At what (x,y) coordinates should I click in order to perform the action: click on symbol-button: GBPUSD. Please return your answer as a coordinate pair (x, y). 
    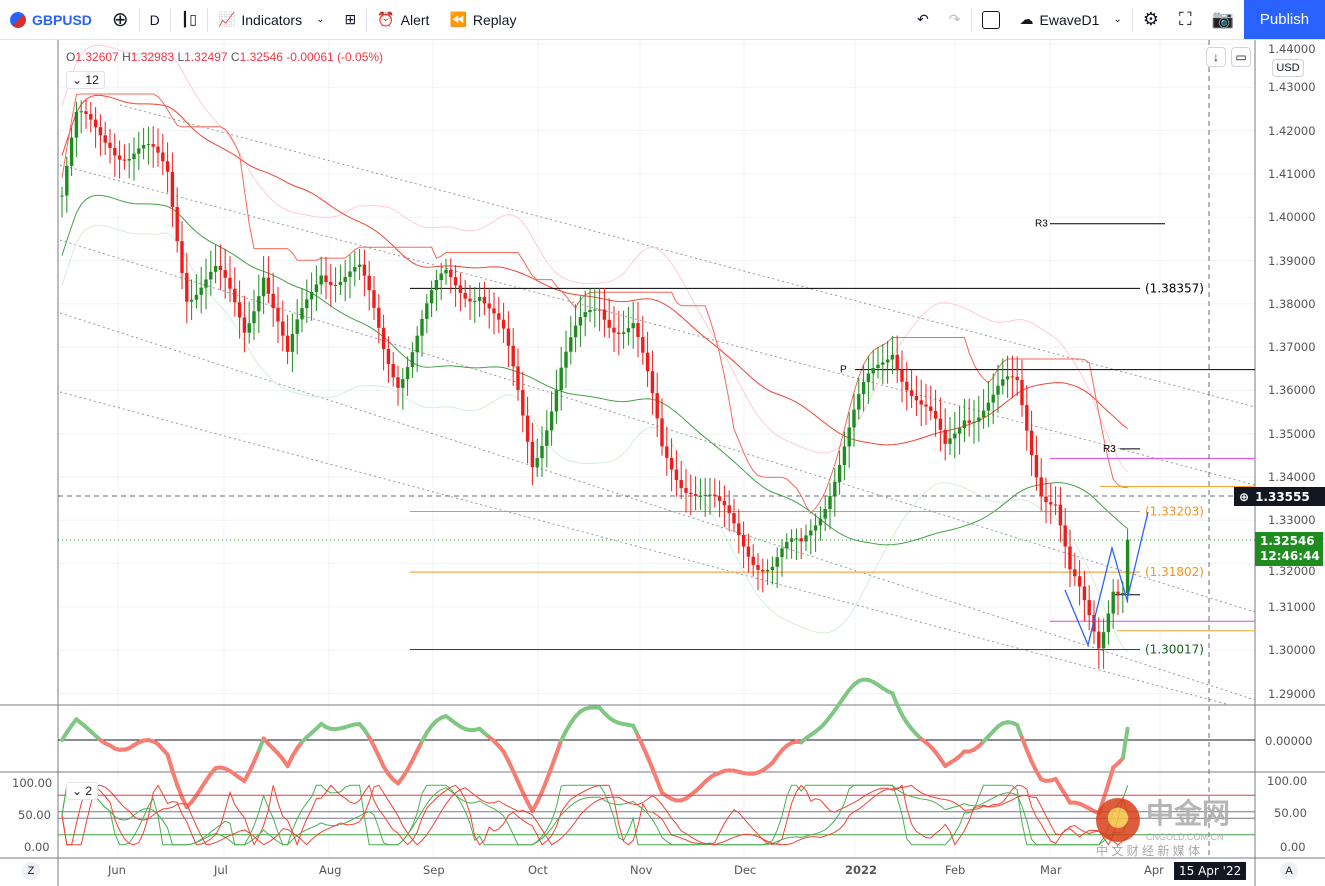
    Looking at the image, I should click on (51, 20).